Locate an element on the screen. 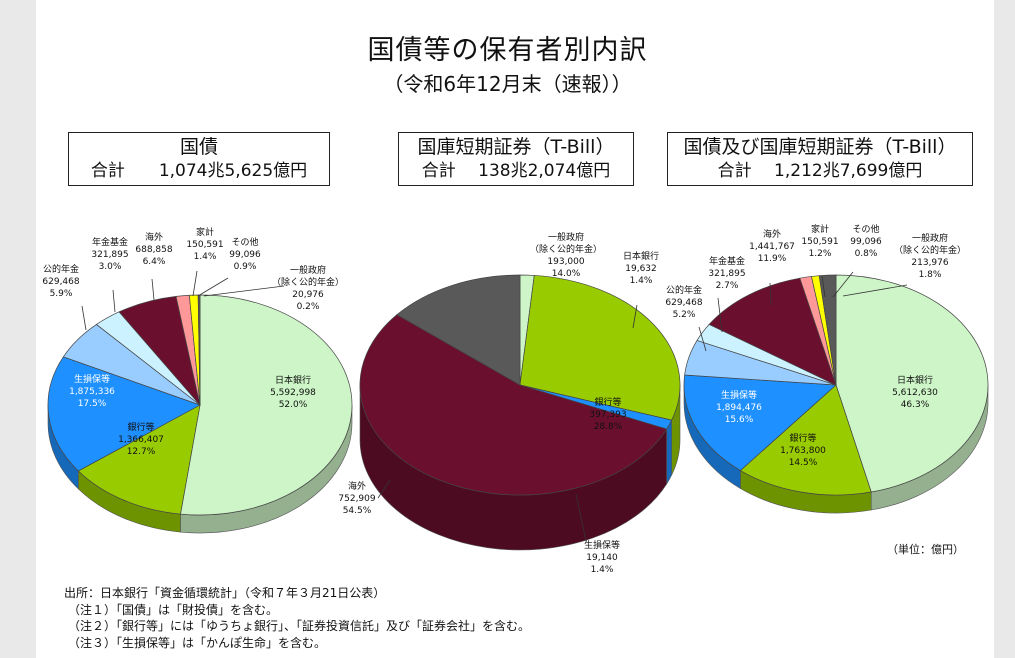 The width and height of the screenshot is (1015, 658). pie3-label-公的年金: 公的年金 629,468 5.2% is located at coordinates (683, 302).